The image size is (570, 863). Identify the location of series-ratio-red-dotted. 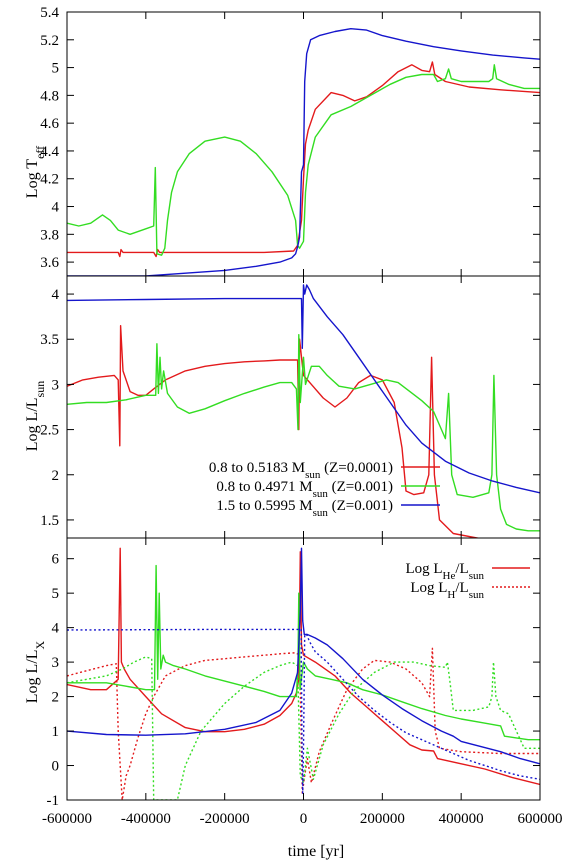
(303, 723).